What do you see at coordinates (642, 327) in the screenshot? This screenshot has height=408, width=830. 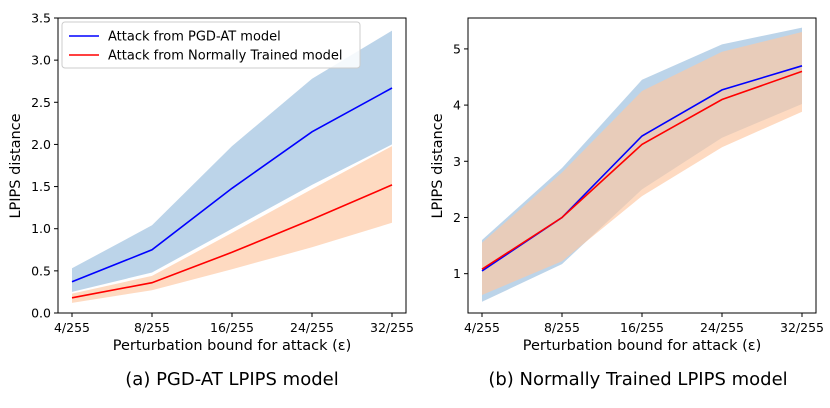 I see `chart-b-x-tick-label: 16/255` at bounding box center [642, 327].